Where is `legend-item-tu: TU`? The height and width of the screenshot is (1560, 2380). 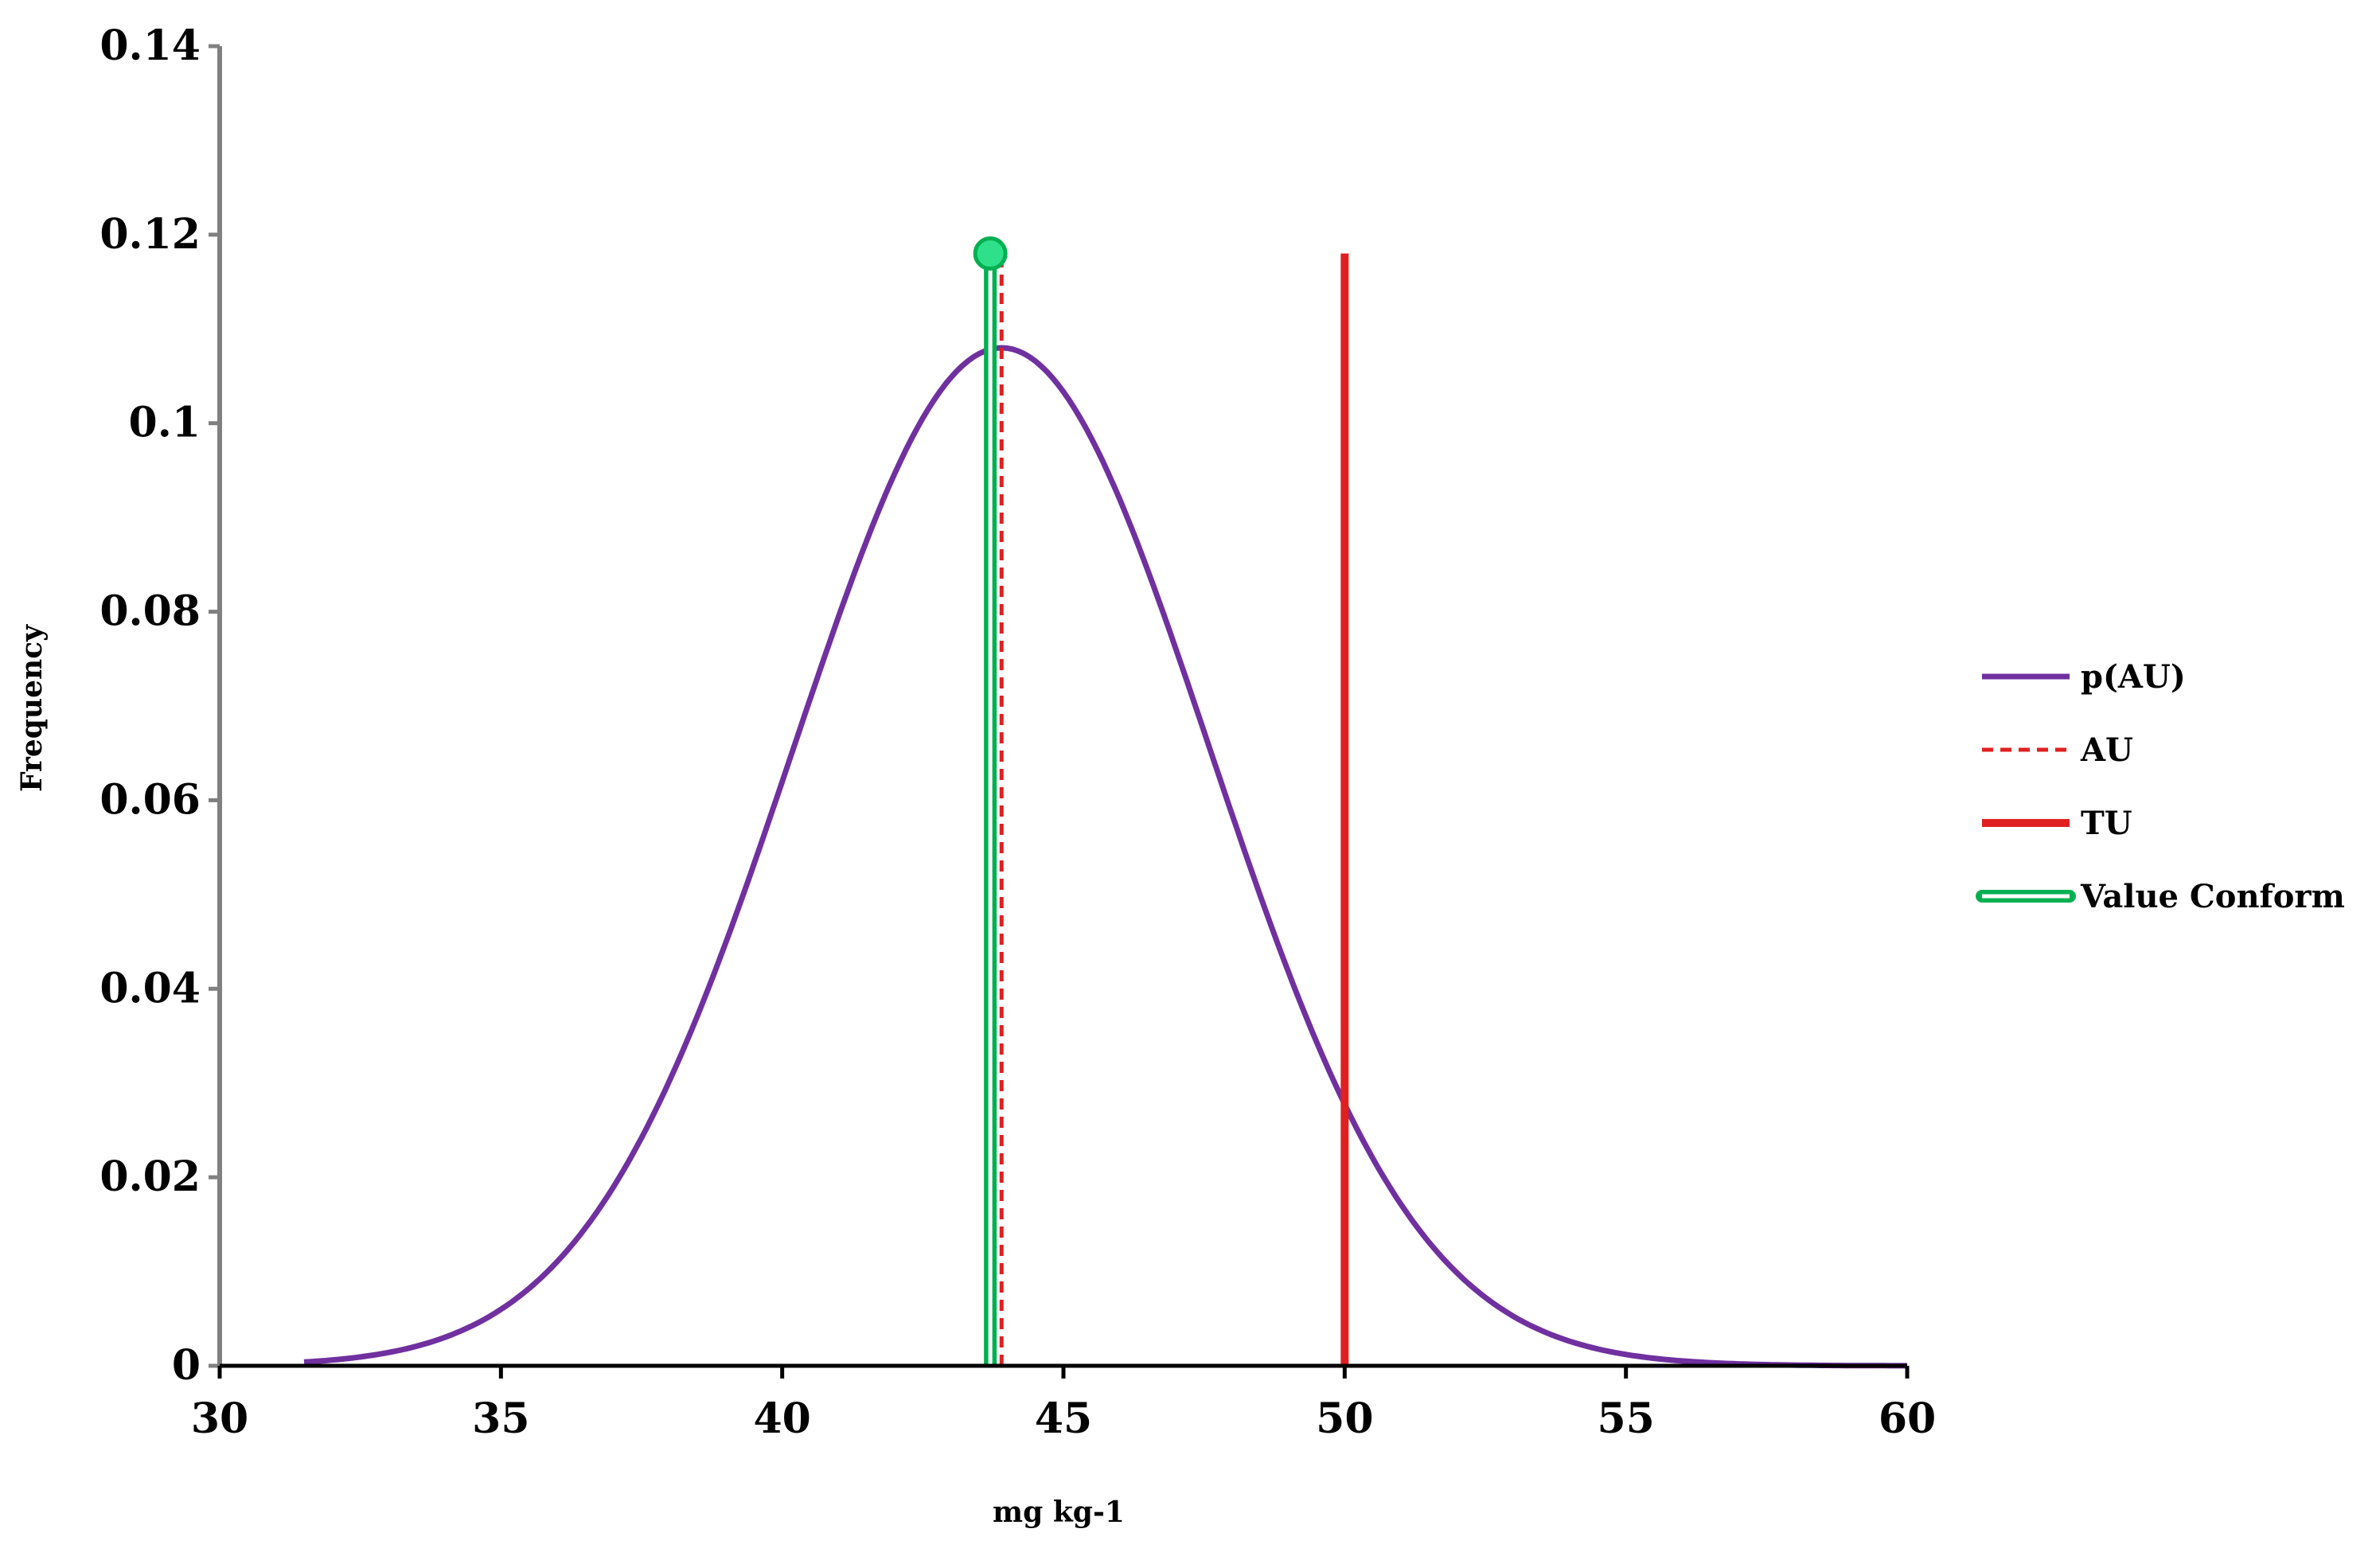
legend-item-tu: TU is located at coordinates (2057, 823).